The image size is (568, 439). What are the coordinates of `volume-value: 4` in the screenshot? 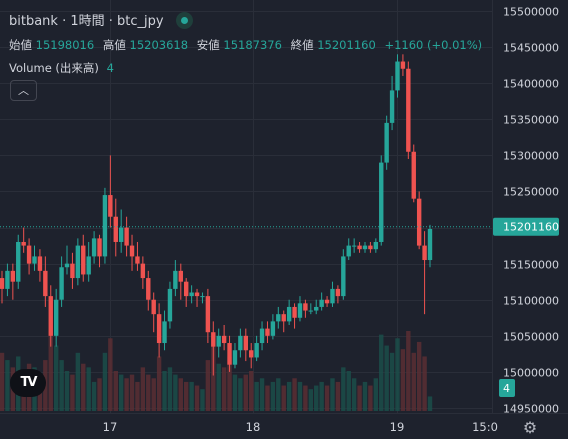 It's located at (110, 68).